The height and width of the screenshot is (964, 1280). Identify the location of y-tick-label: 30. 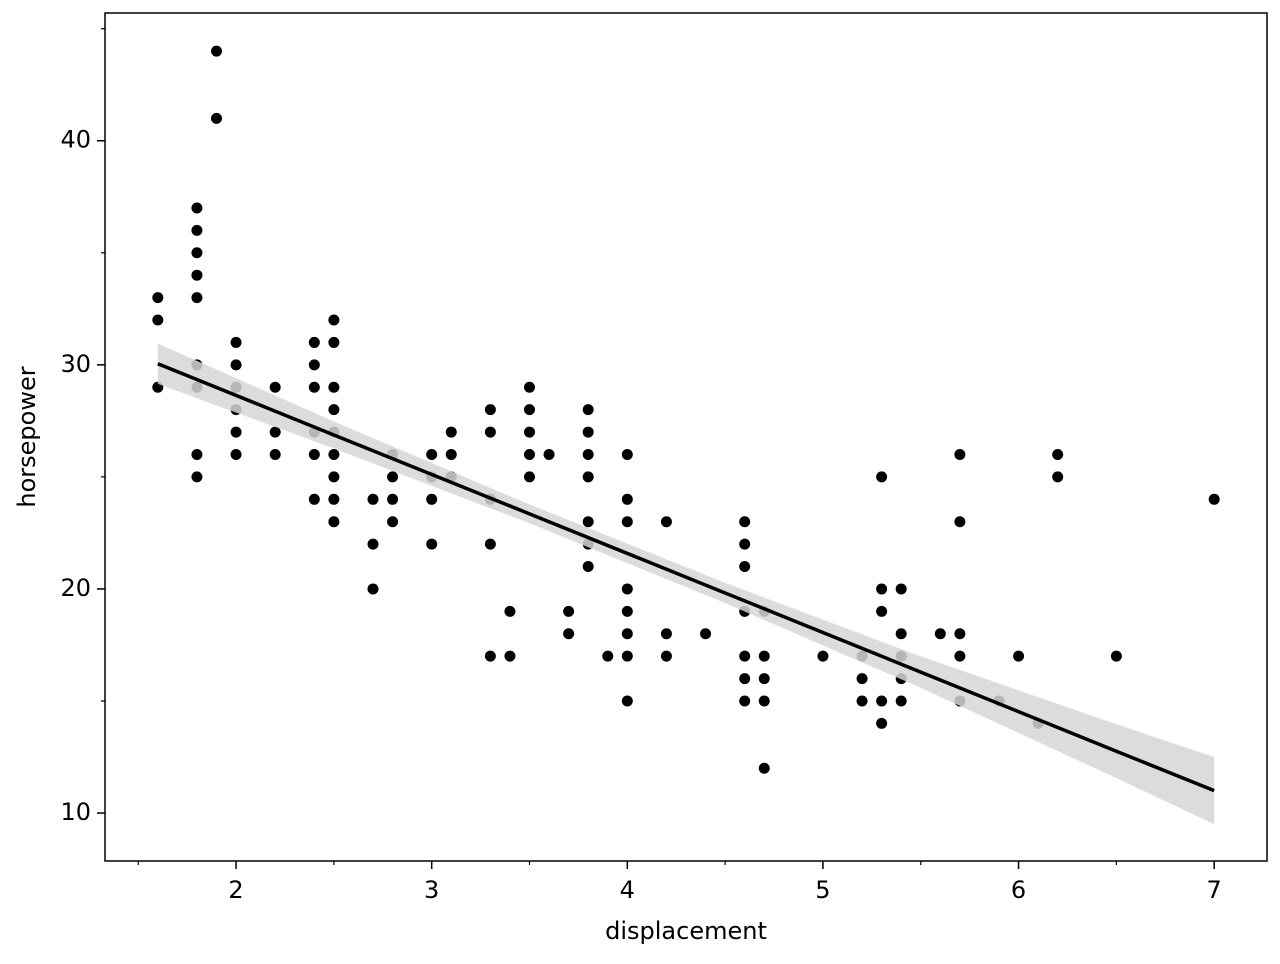
(75, 364).